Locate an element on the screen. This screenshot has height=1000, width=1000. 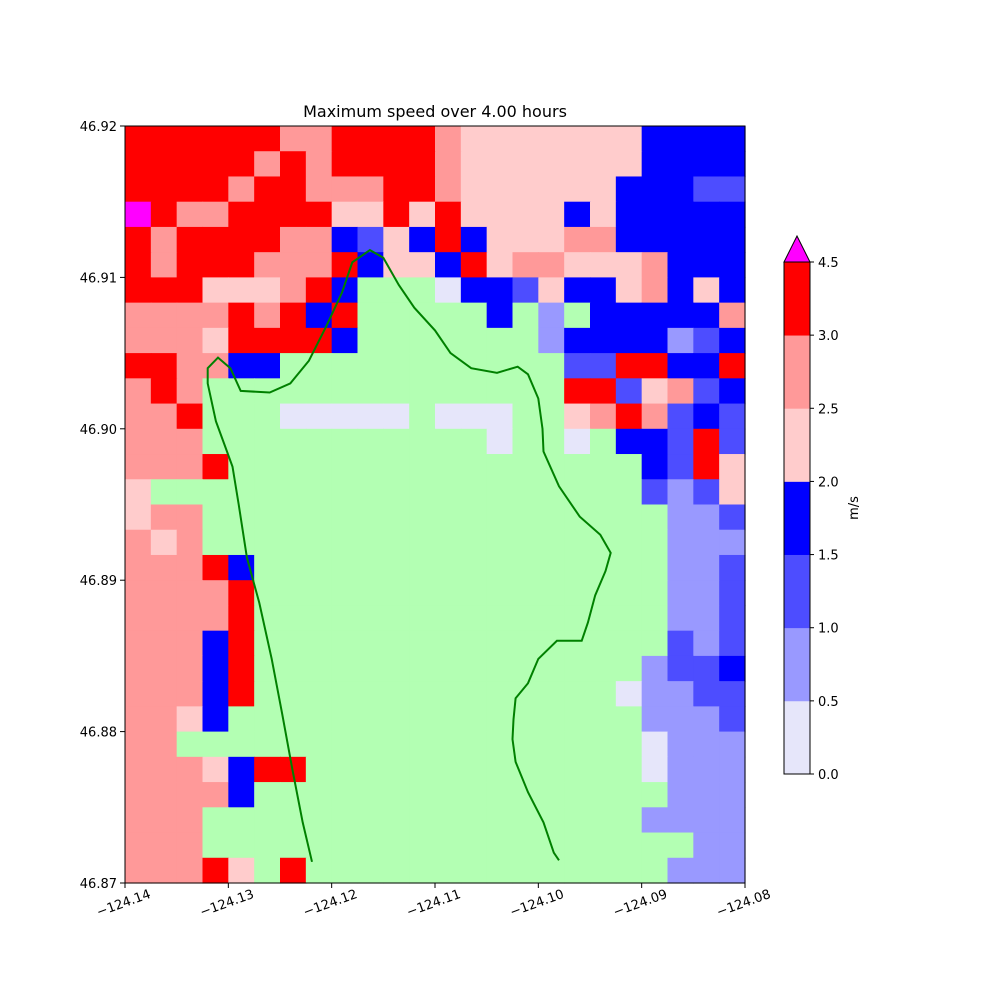
y-tick-label: 46.92 is located at coordinates (98, 127).